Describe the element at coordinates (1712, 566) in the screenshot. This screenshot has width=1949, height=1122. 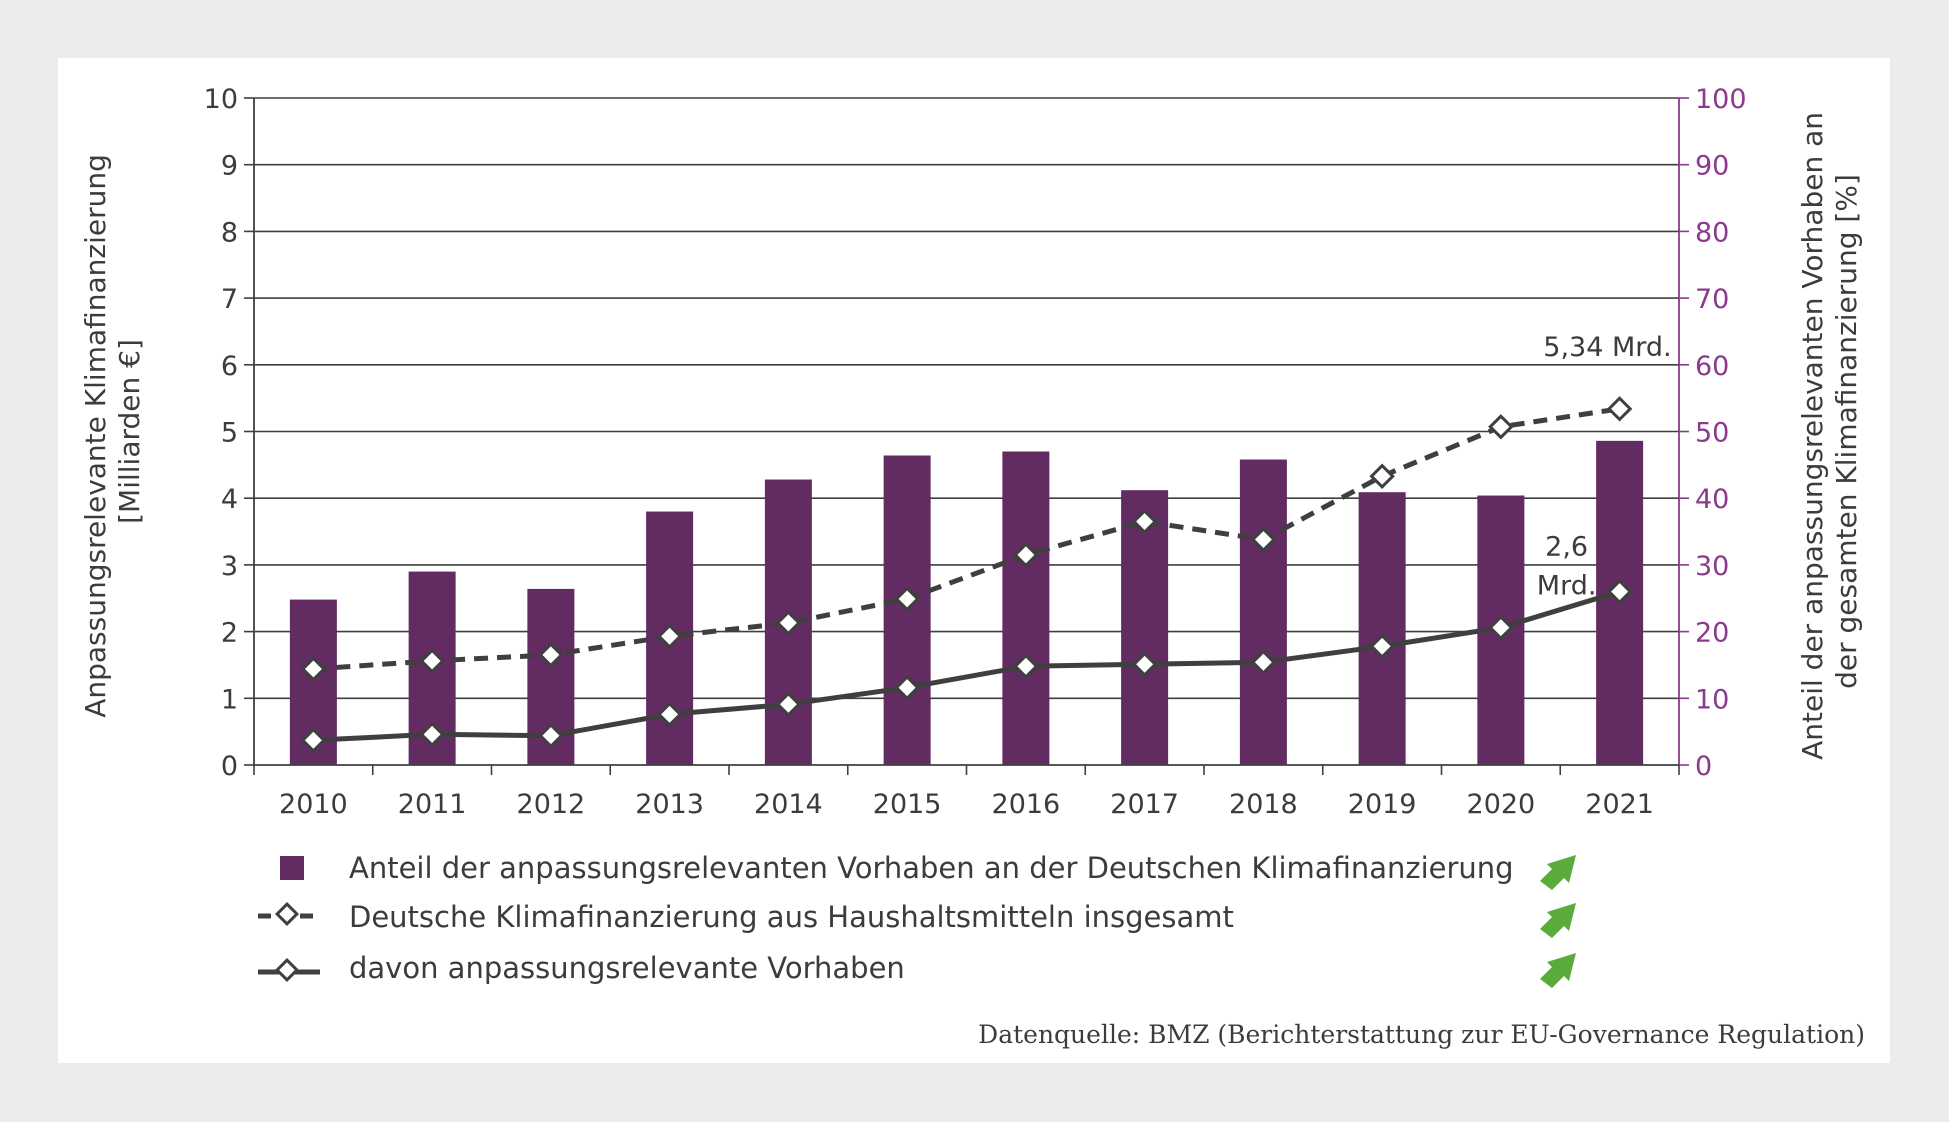
I see `right-tick-label: 30` at that location.